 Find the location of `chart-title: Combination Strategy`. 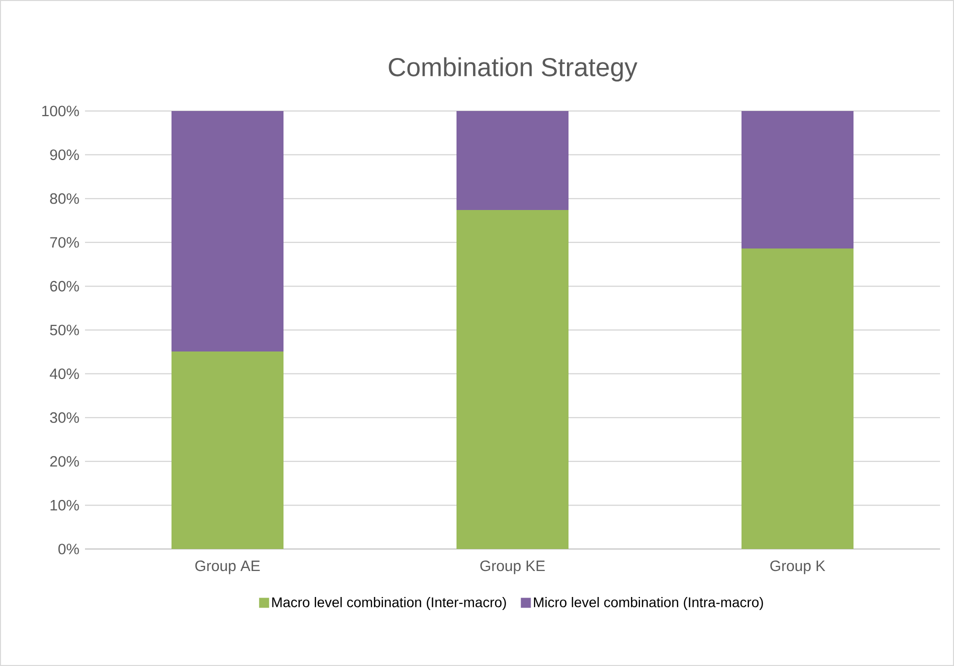

chart-title: Combination Strategy is located at coordinates (513, 69).